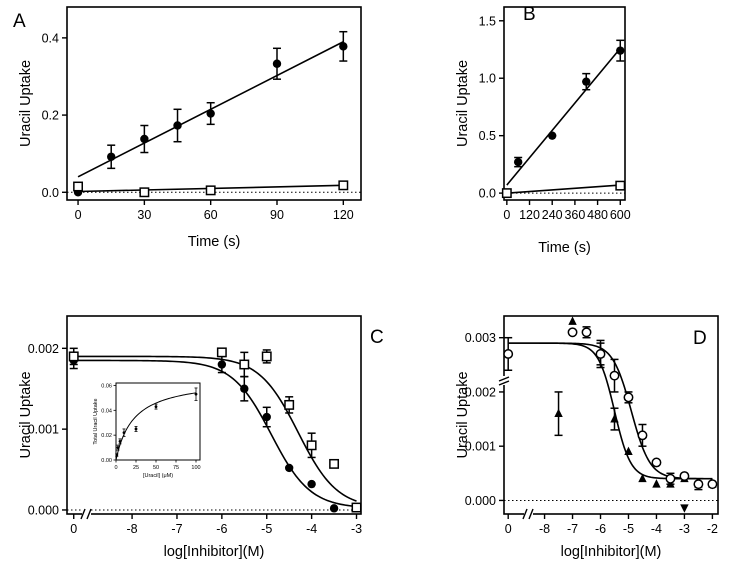  I want to click on x-tick-label: 0, so click(78, 215).